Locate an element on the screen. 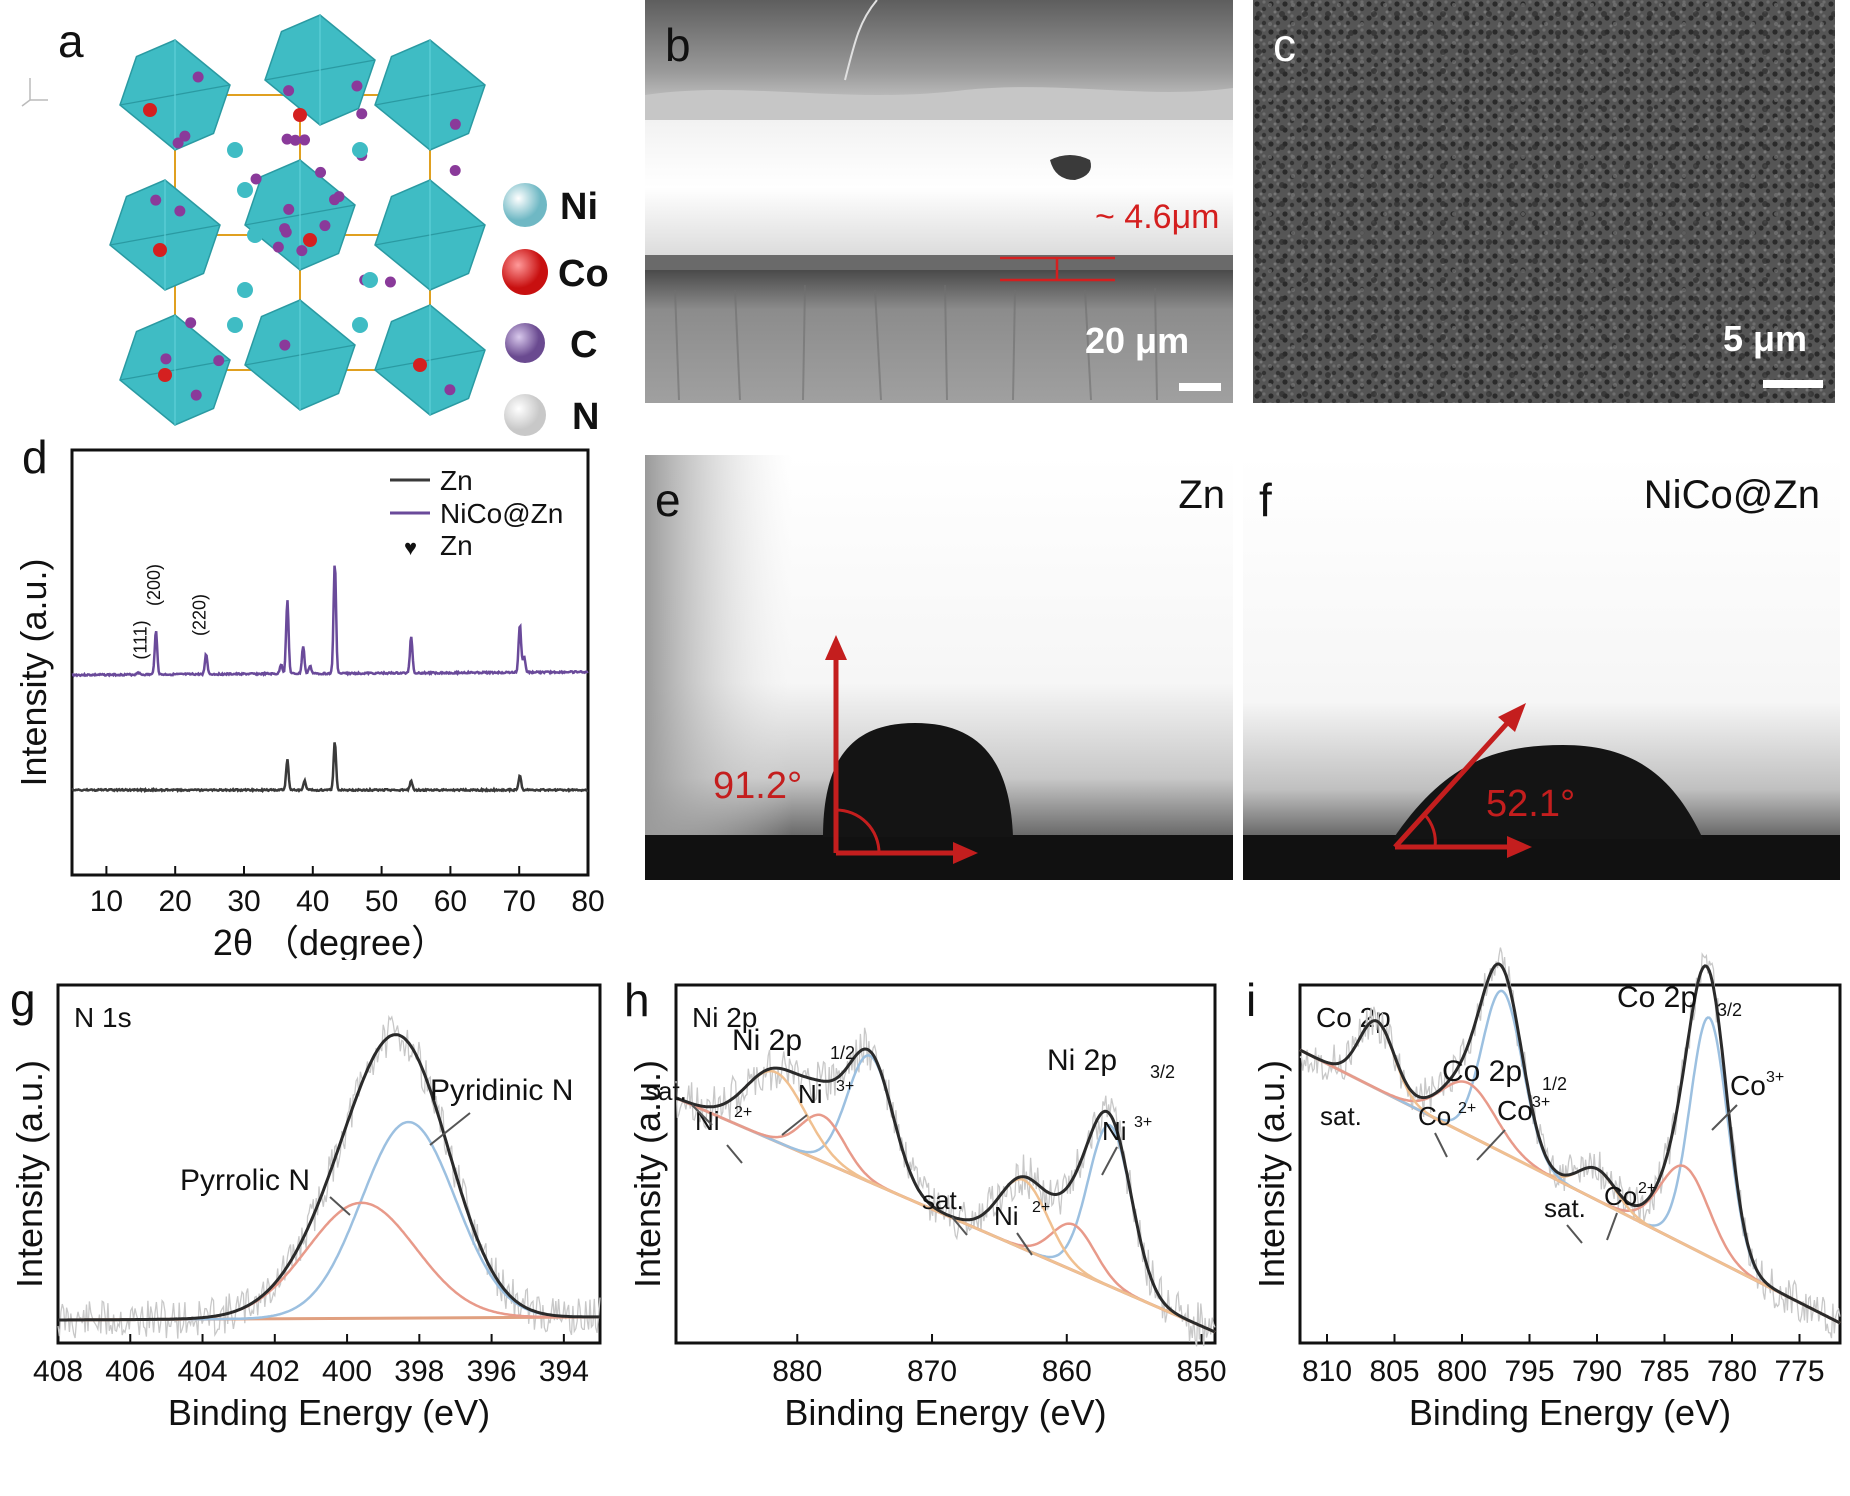 This screenshot has width=1850, height=1496. annotation-co3-1: Co is located at coordinates (1515, 1110).